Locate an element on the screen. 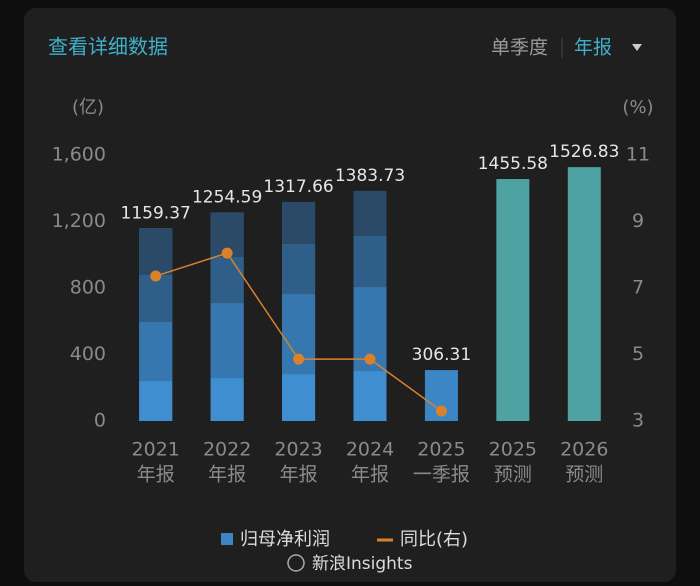  x-tick-label: 2022 is located at coordinates (227, 450).